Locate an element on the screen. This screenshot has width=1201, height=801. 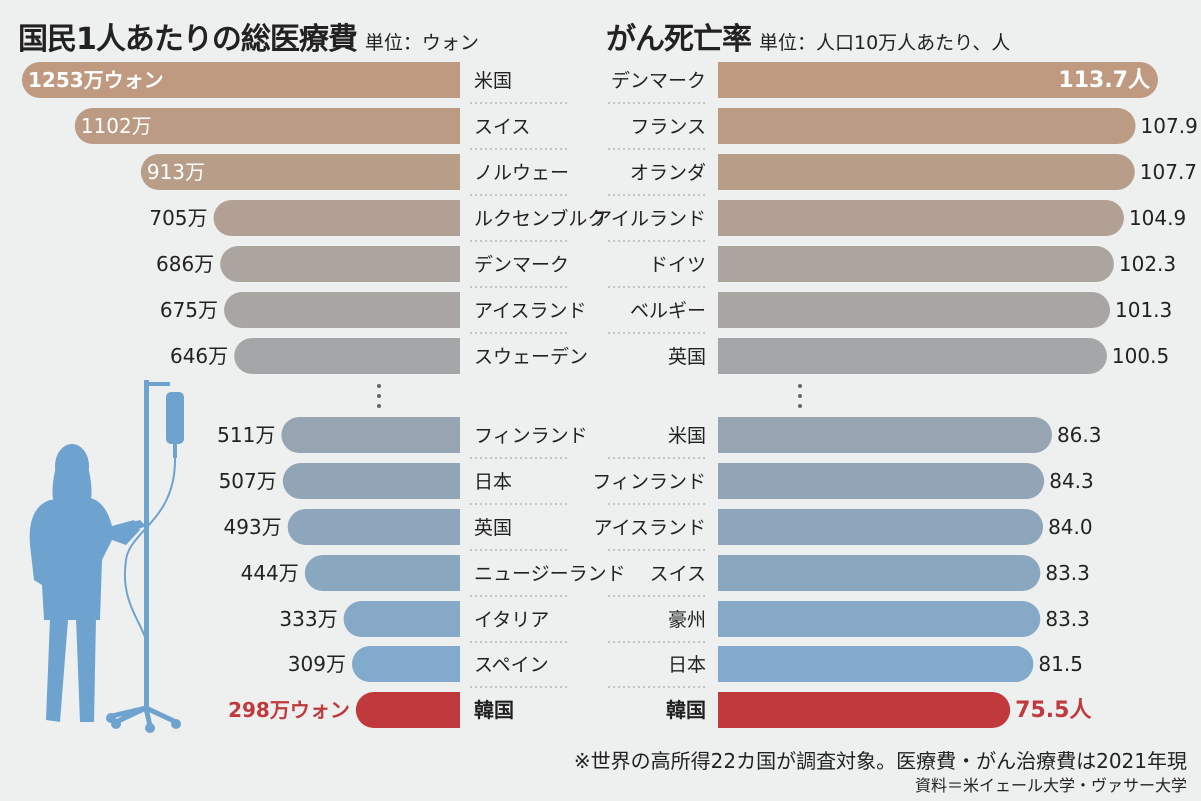
left-value-label: 675万 is located at coordinates (189, 310).